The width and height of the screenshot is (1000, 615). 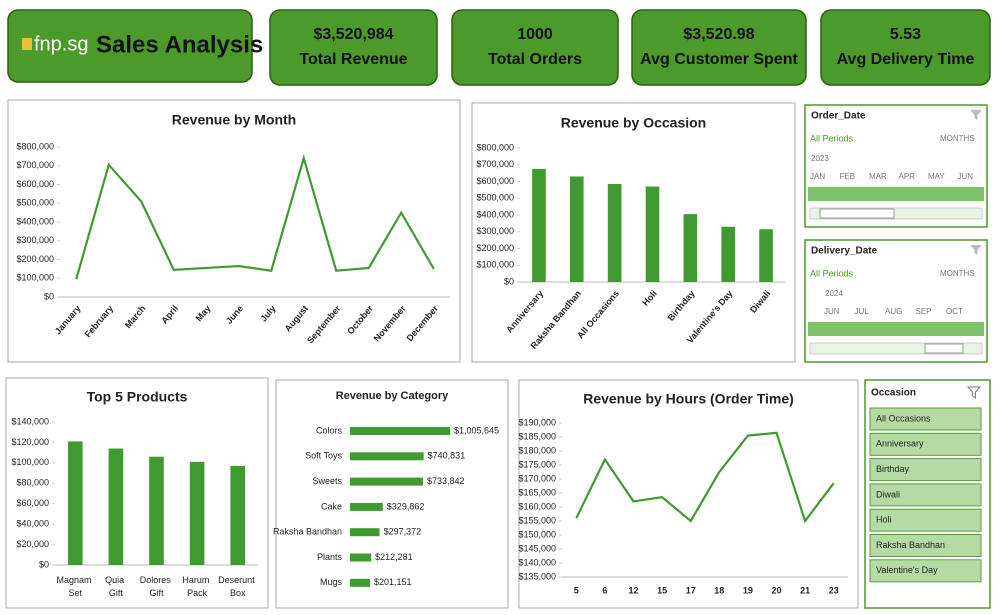 I want to click on chart-title: Top 5 Products, so click(x=137, y=397).